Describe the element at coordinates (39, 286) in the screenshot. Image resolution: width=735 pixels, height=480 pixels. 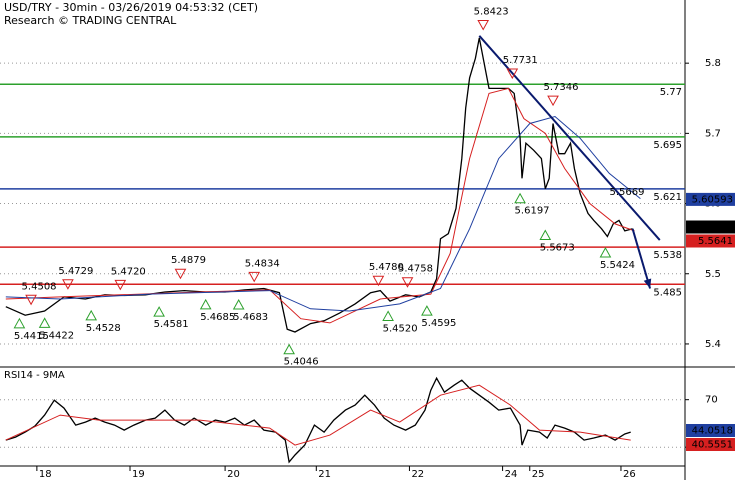
I see `high-label: 5.4508` at that location.